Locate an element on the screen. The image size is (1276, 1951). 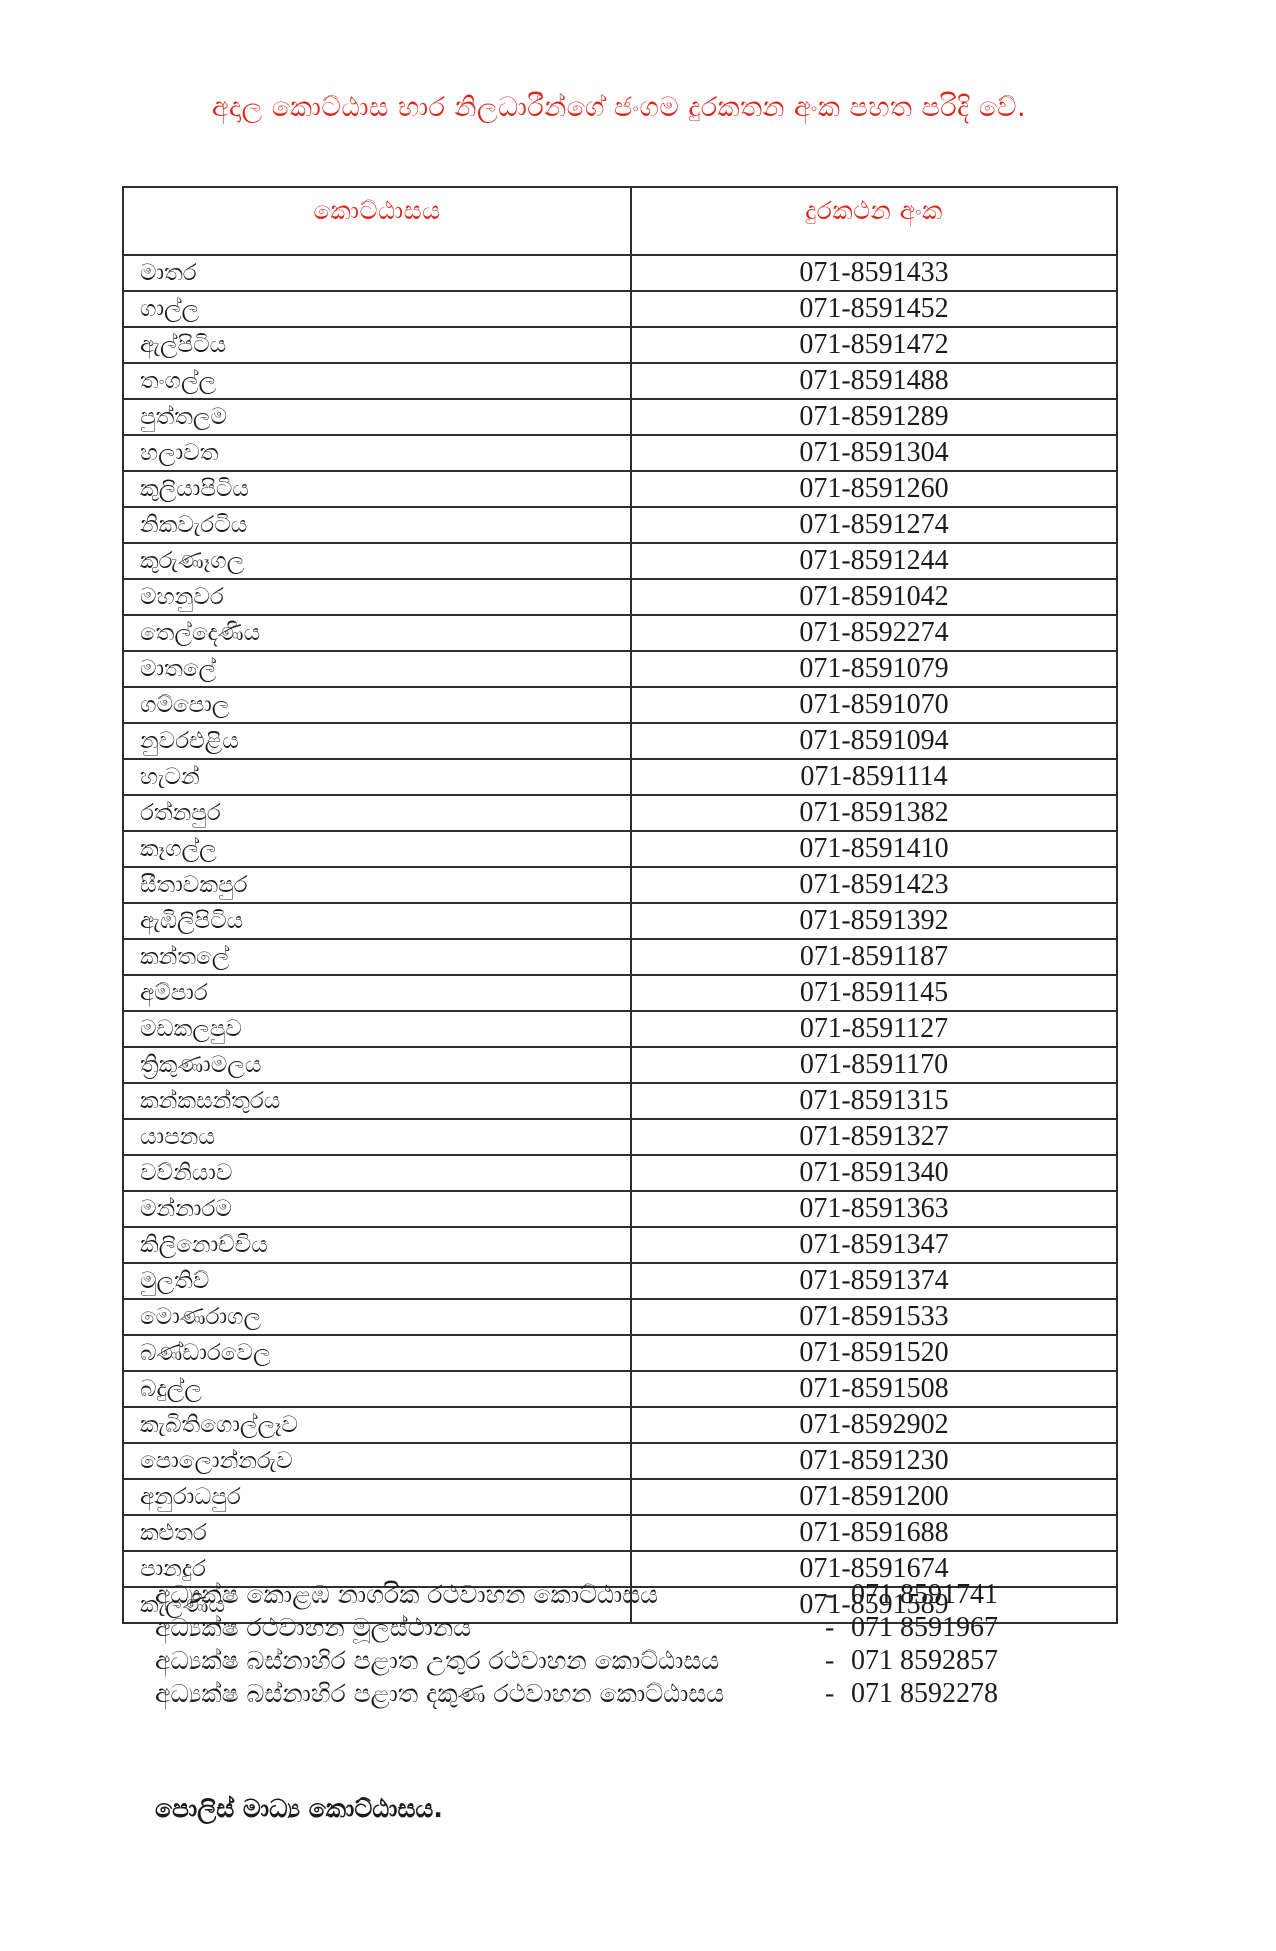
table-row: මුලතිව් 071-8591374 is located at coordinates (620, 1281).